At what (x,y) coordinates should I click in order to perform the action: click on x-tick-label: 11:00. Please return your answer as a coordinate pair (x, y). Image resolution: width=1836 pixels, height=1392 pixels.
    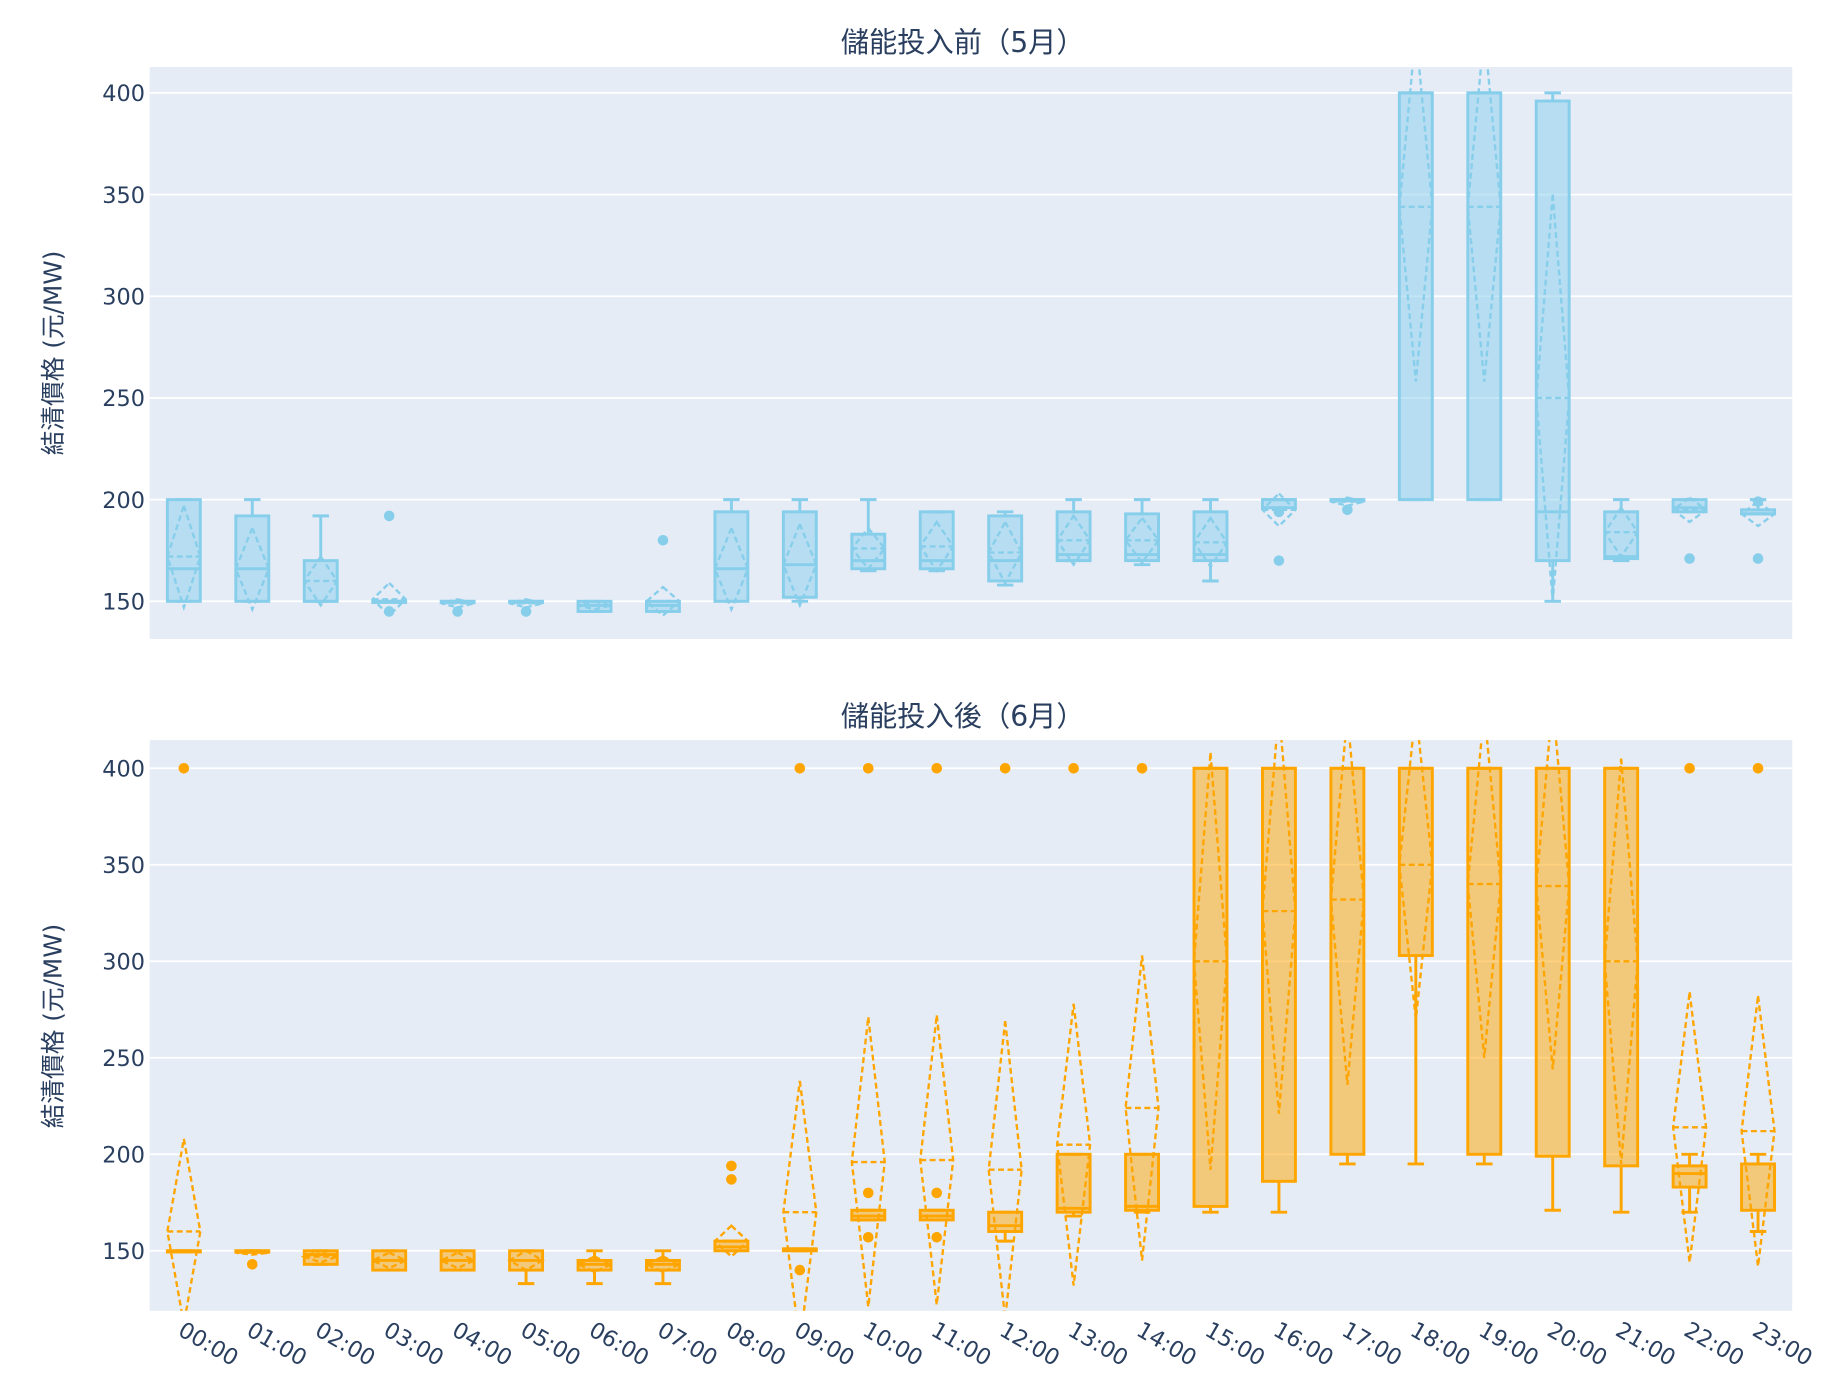
    Looking at the image, I should click on (961, 1344).